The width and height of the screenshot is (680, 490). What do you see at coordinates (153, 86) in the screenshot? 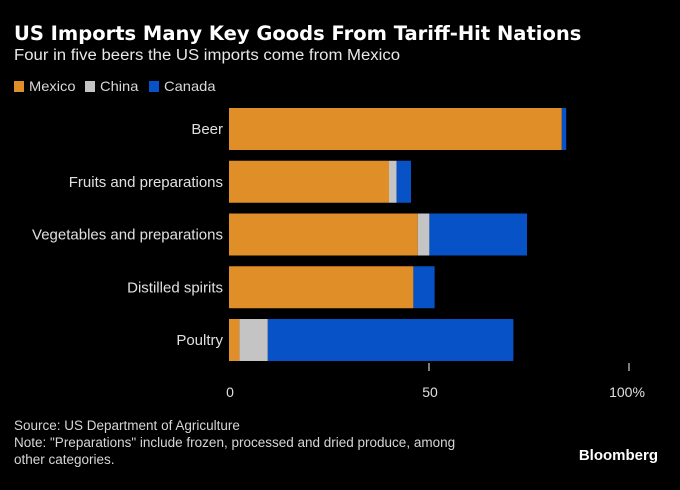
I see `legend-swatch-canada` at bounding box center [153, 86].